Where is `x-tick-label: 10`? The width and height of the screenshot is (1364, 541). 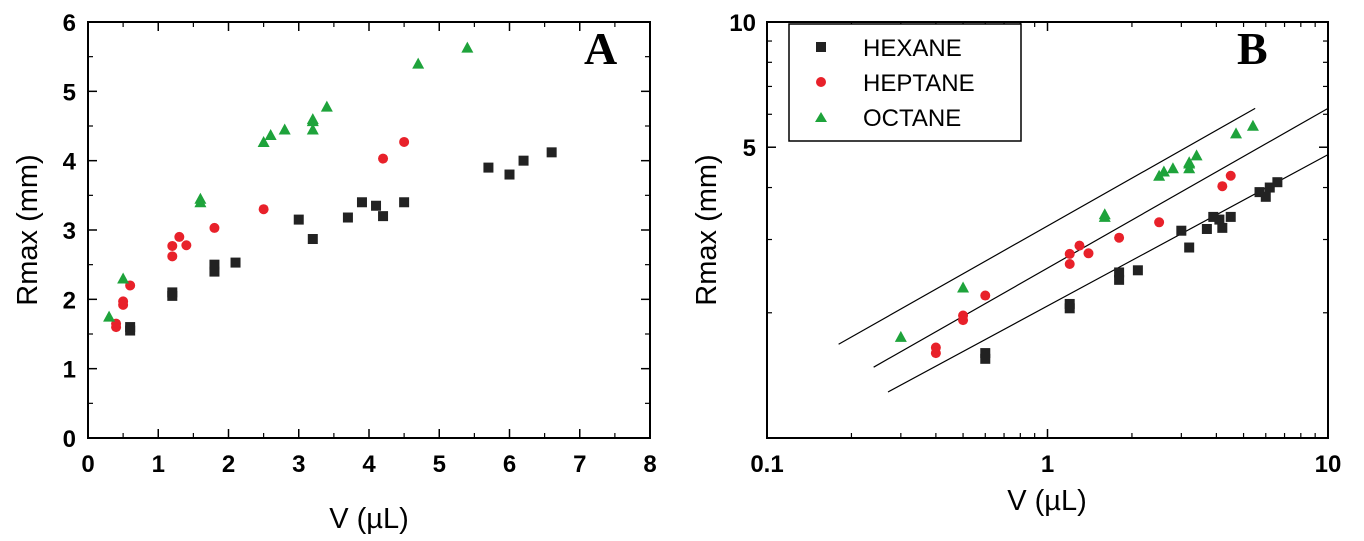
x-tick-label: 10 is located at coordinates (1328, 464).